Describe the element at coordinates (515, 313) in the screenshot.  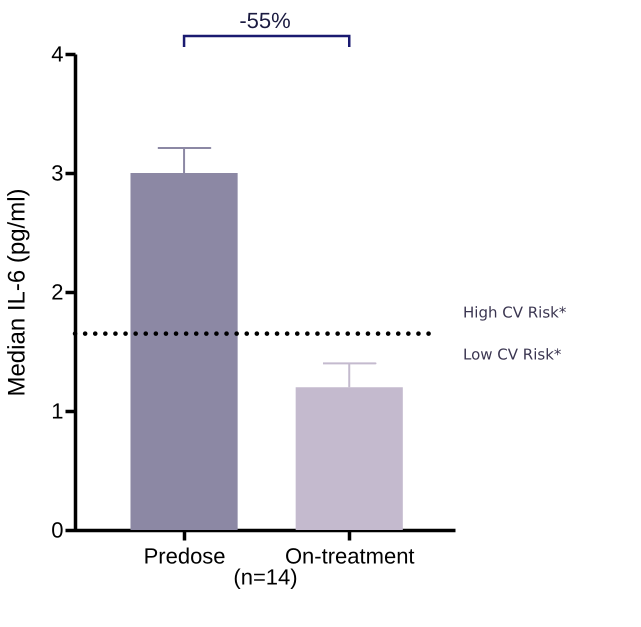
I see `ref-line-label: High CV Risk*` at that location.